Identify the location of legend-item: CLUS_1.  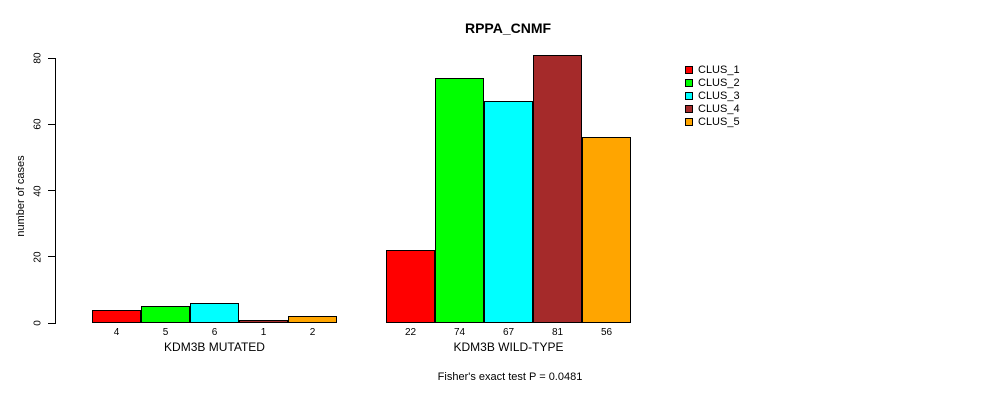
(712, 69).